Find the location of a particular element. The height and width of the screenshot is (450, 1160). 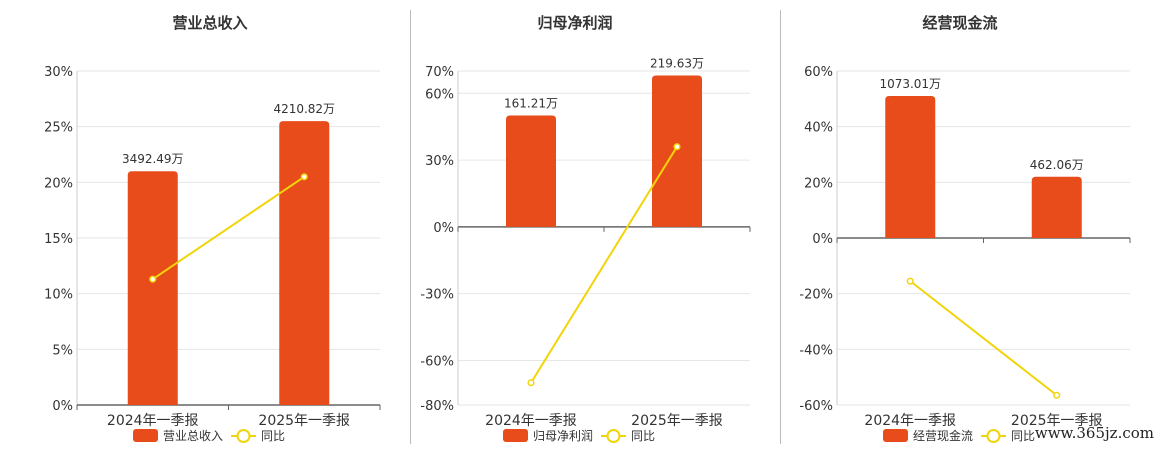

bar-data-label: 1073.01万 is located at coordinates (910, 84).